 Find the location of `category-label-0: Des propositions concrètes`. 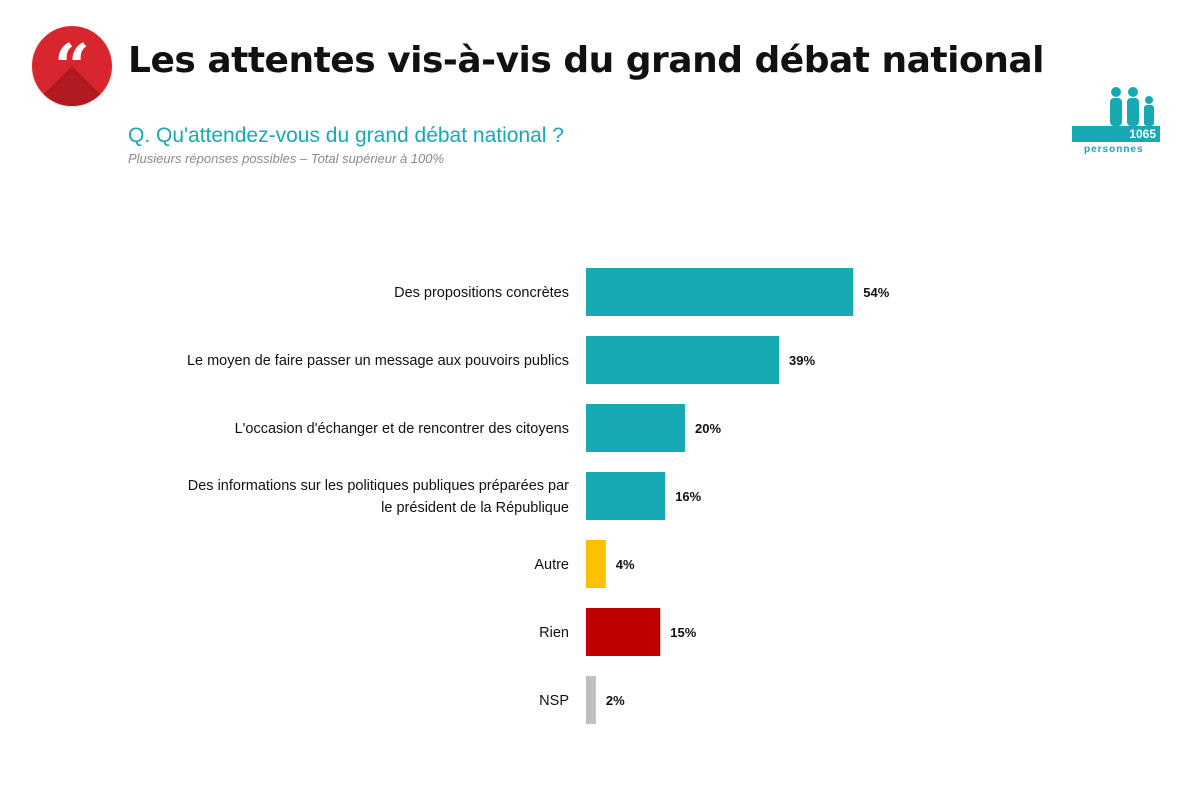

category-label-0: Des propositions concrètes is located at coordinates (481, 293).